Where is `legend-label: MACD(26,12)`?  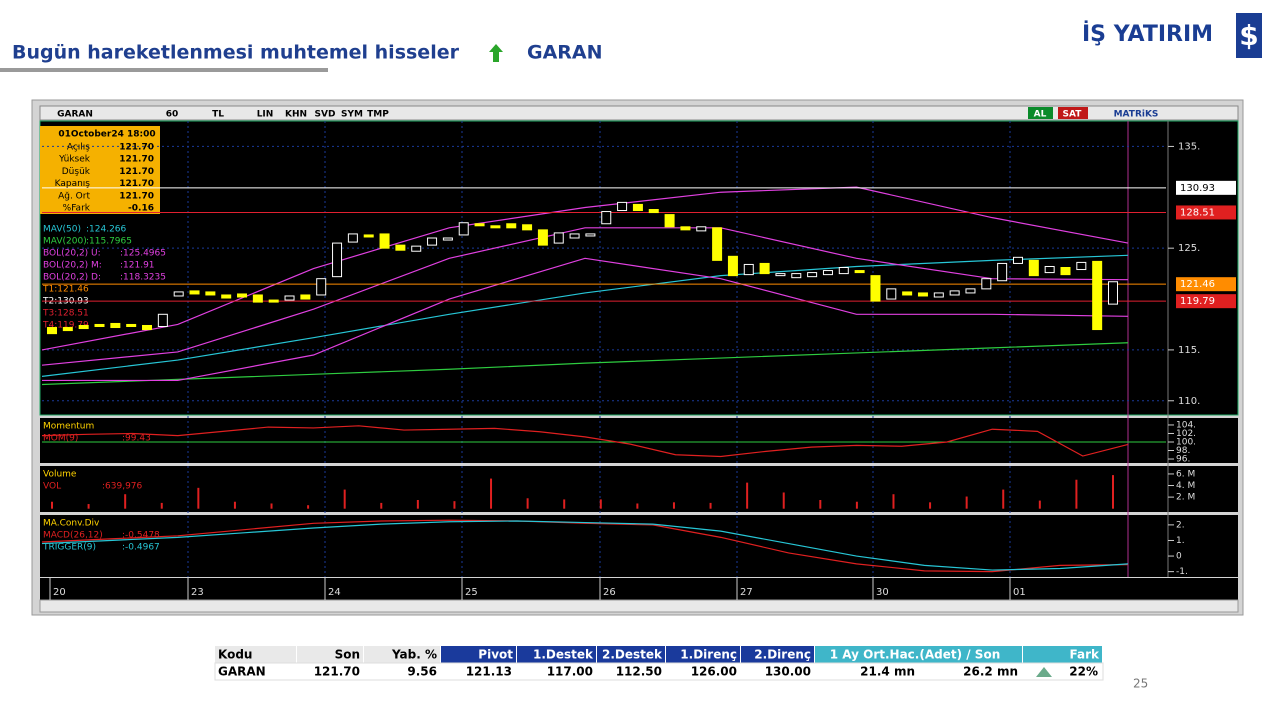
legend-label: MACD(26,12) is located at coordinates (73, 536).